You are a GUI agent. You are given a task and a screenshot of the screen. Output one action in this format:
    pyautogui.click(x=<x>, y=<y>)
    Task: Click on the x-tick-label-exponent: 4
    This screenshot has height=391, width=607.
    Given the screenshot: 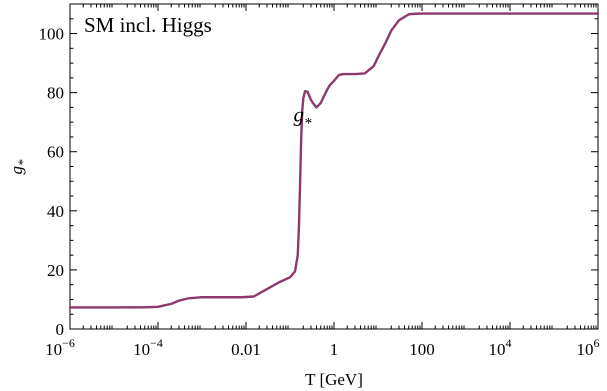 What is the action you would take?
    pyautogui.click(x=509, y=343)
    